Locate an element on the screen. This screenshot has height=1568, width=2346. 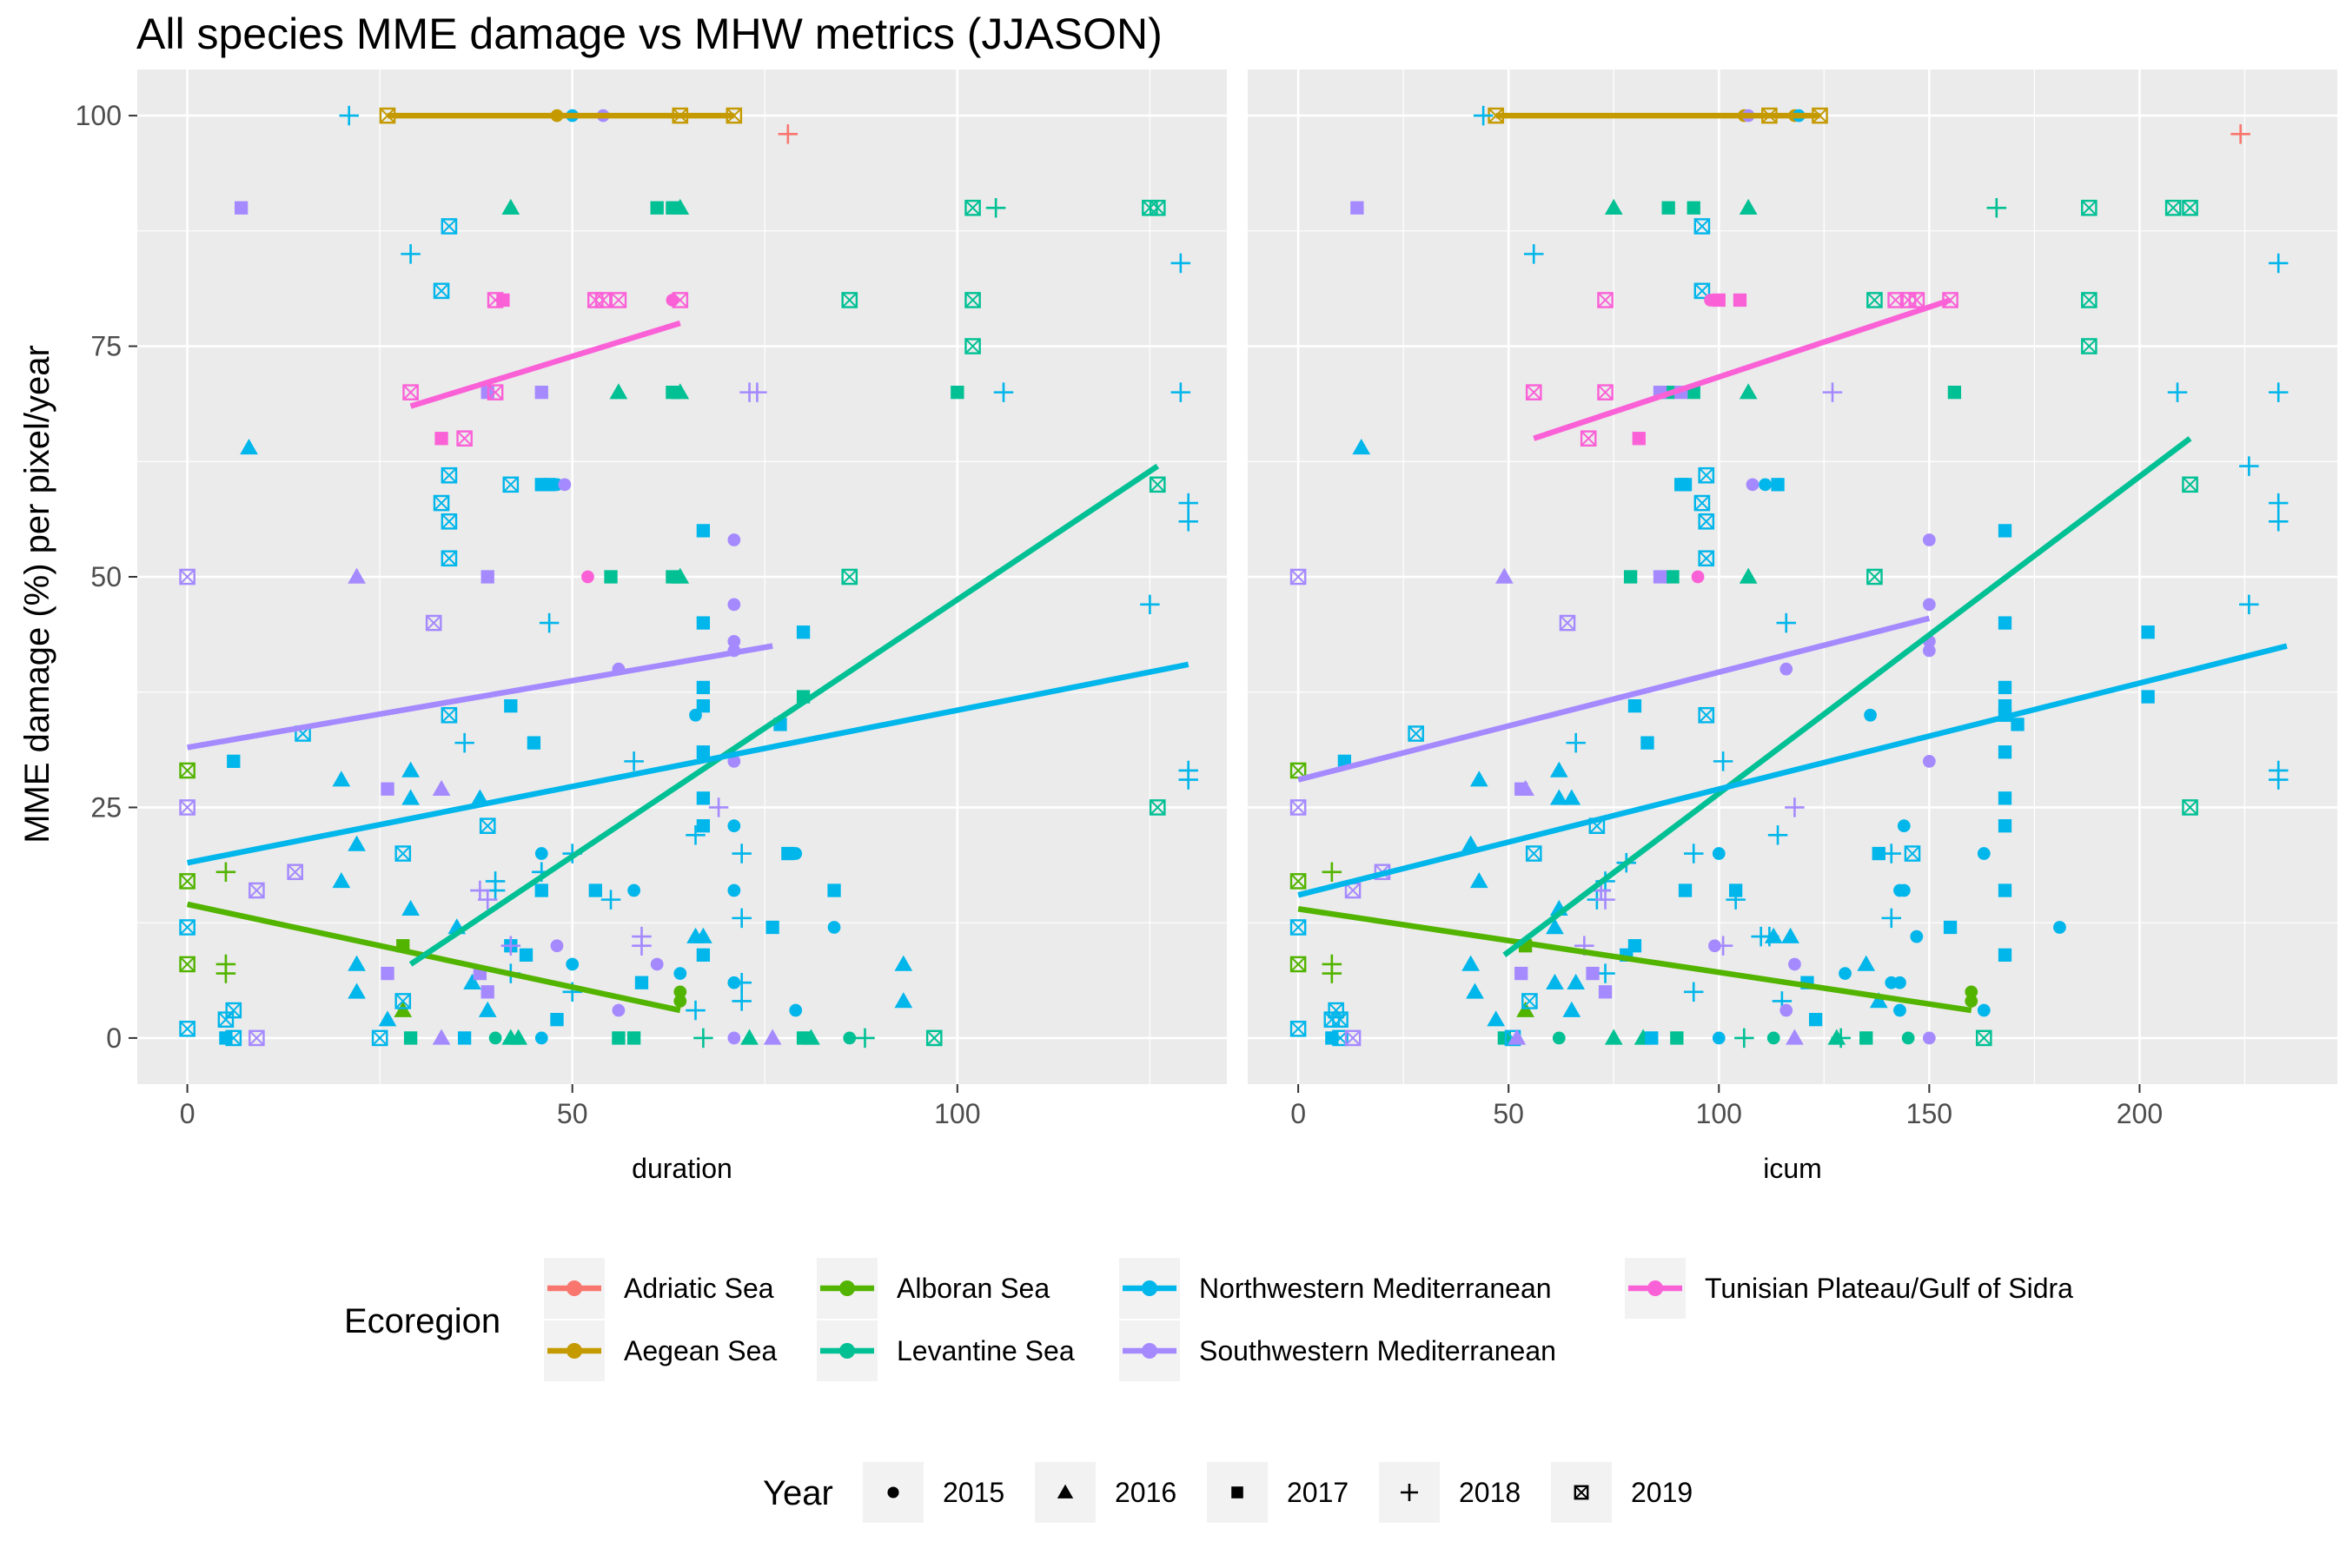
legend-label: Levantine Sea is located at coordinates (986, 1350).